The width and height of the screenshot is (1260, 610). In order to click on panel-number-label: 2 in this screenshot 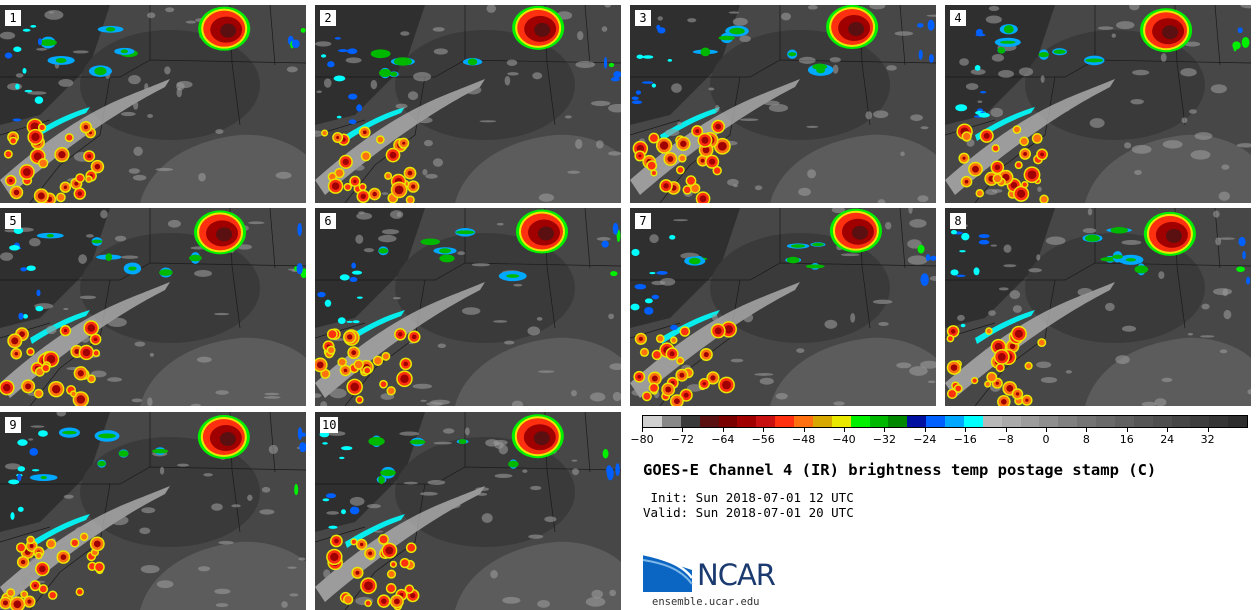, I will do `click(328, 18)`.